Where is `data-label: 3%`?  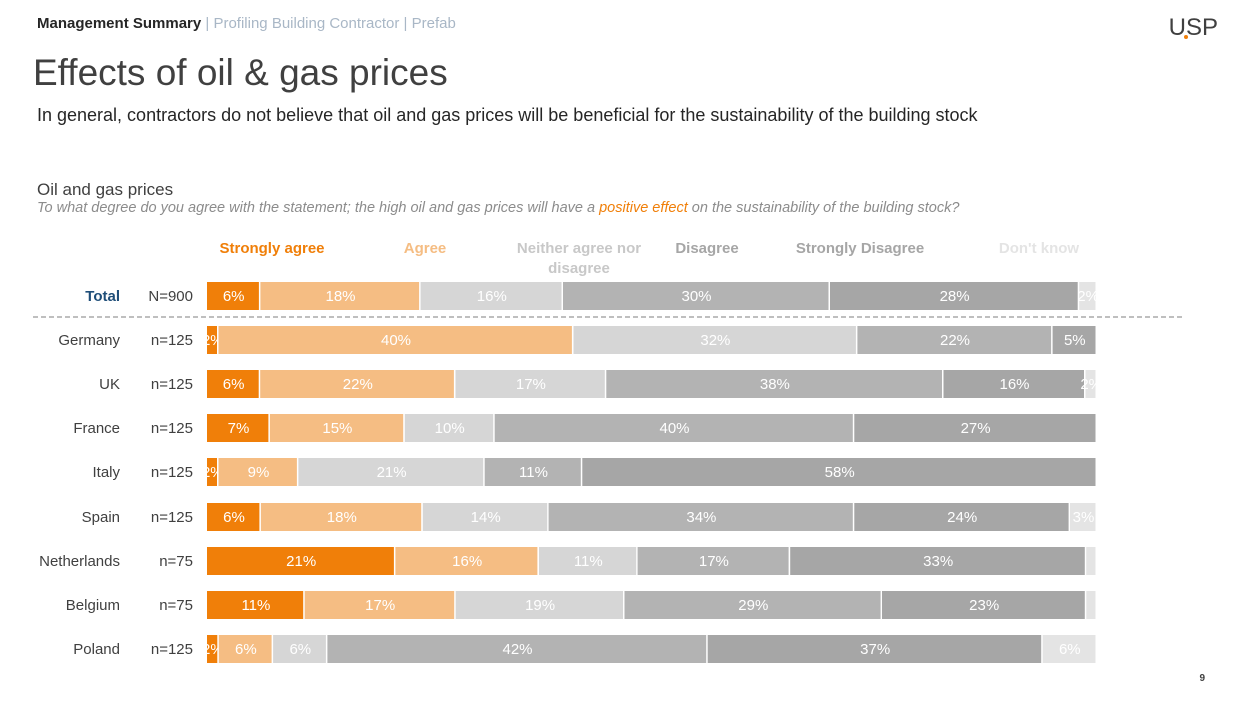
data-label: 3% is located at coordinates (1084, 517).